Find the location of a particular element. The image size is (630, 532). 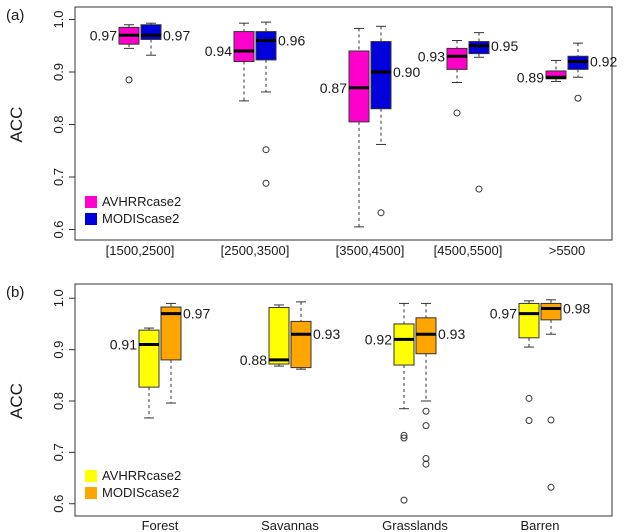

box-AVHRRcase2-0: 0.91 is located at coordinates (135, 373).